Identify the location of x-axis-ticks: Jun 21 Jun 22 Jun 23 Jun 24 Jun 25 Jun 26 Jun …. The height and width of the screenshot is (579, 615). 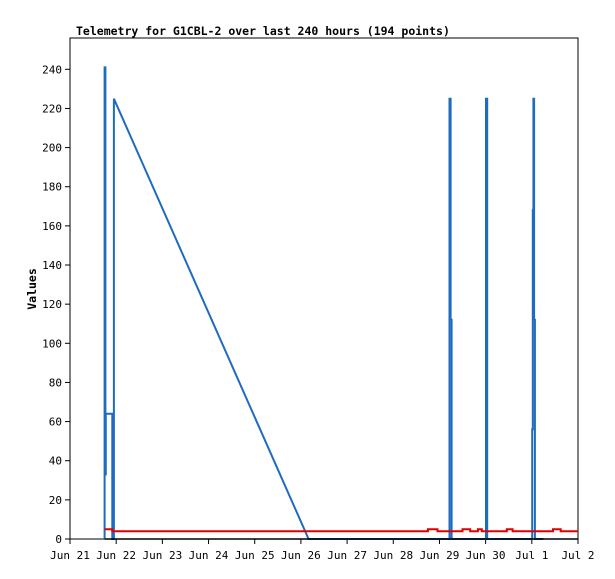
(322, 550).